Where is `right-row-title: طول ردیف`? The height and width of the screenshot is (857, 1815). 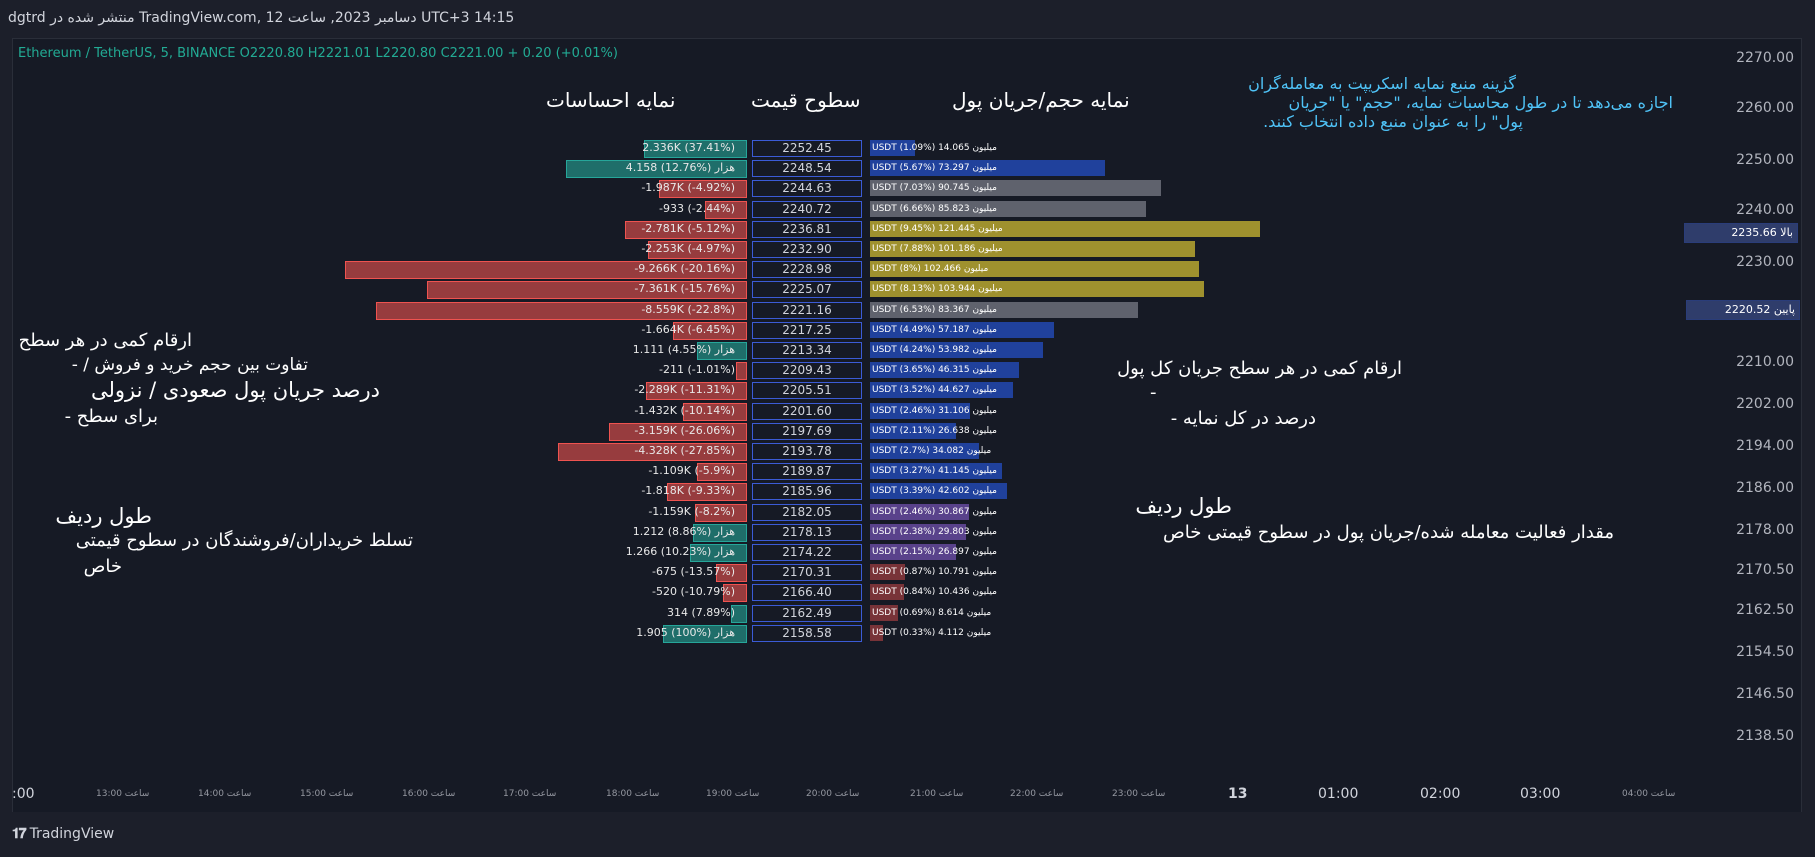 right-row-title: طول ردیف is located at coordinates (1183, 506).